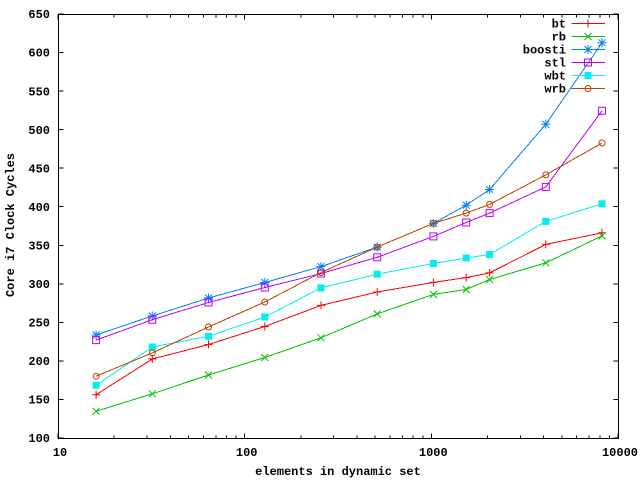 The width and height of the screenshot is (640, 480). I want to click on svg-text: 550, so click(39, 92).